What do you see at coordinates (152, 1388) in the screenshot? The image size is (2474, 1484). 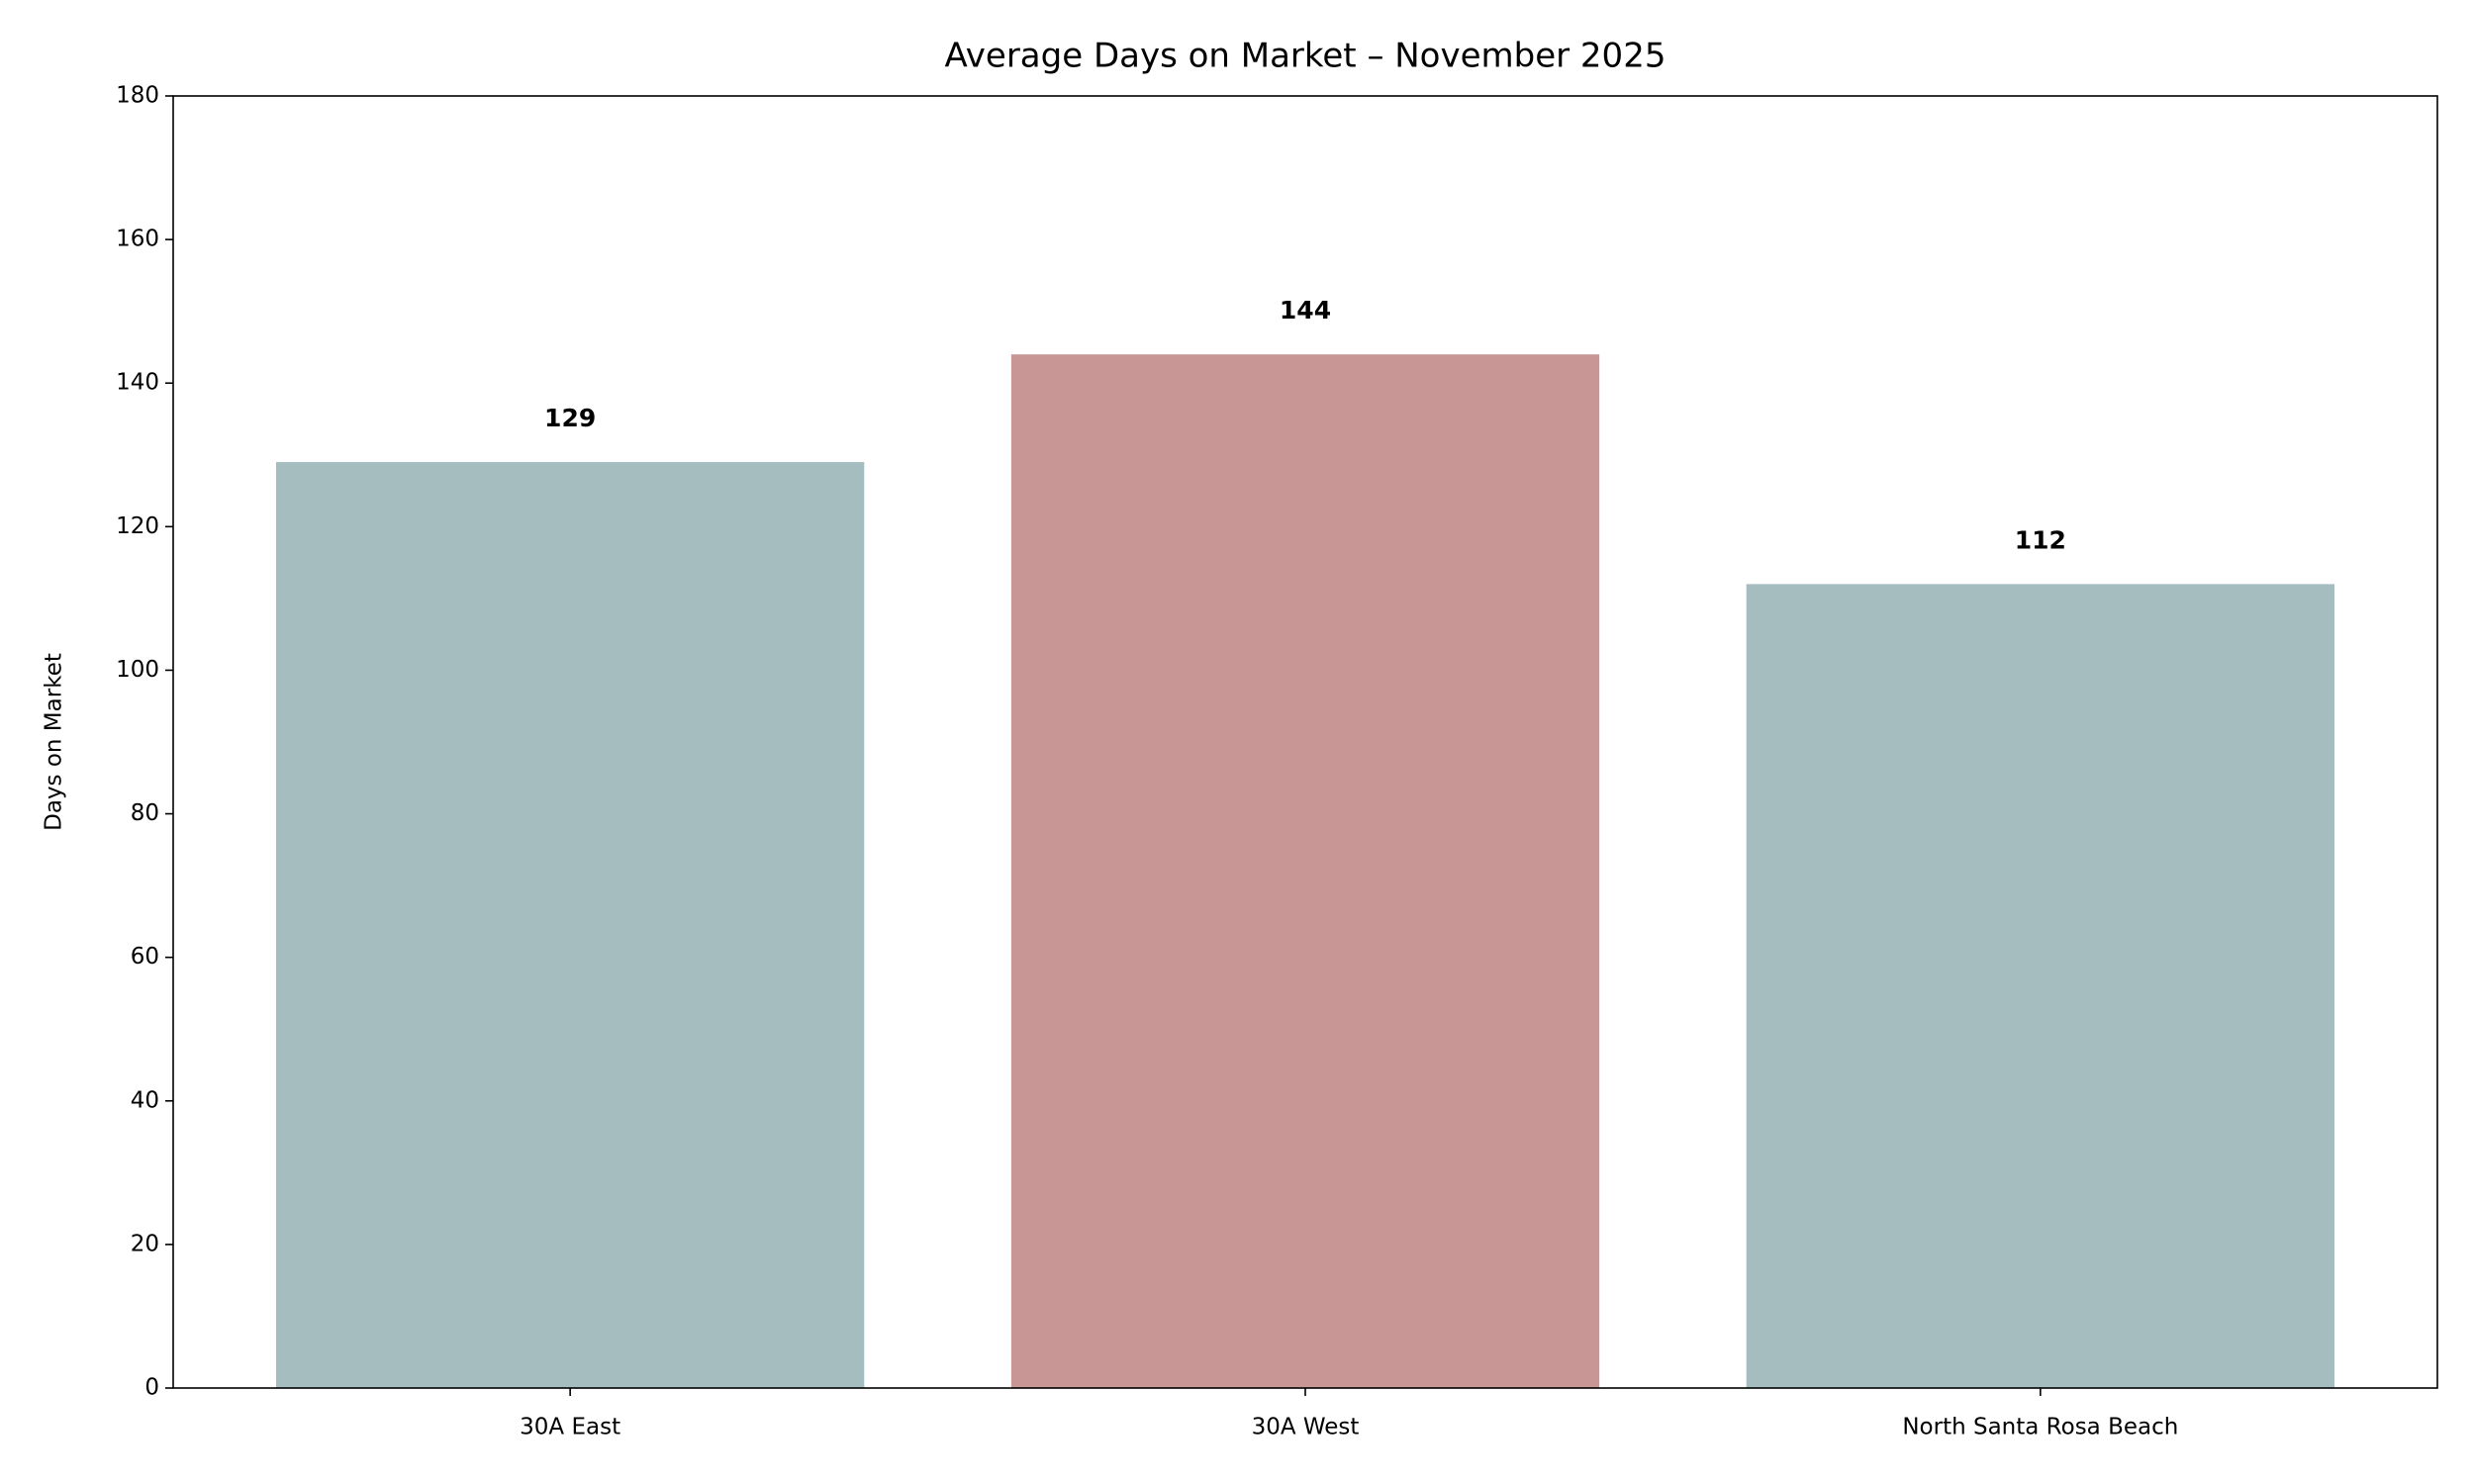 I see `y-tick-label: 0` at bounding box center [152, 1388].